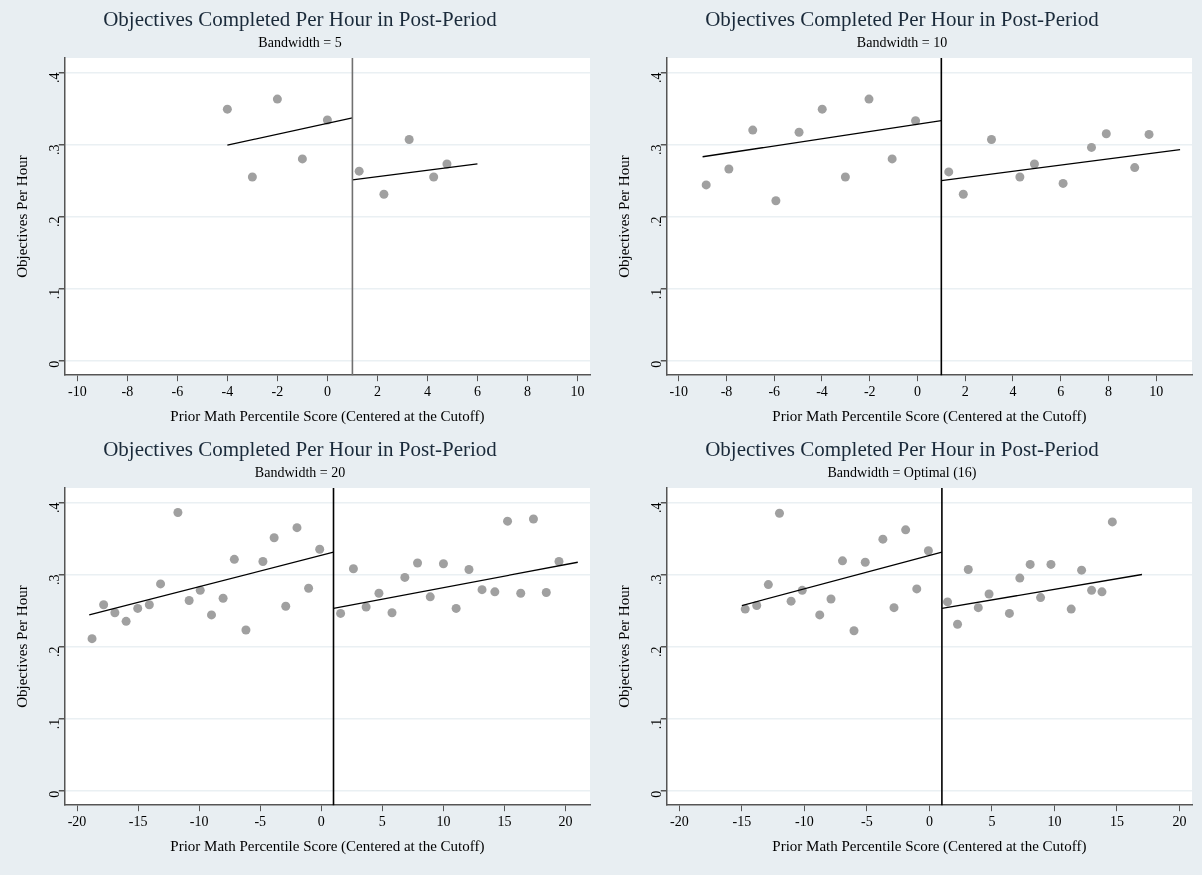 The width and height of the screenshot is (1202, 875). What do you see at coordinates (902, 43) in the screenshot?
I see `chart-subtitle: Bandwidth = 10` at bounding box center [902, 43].